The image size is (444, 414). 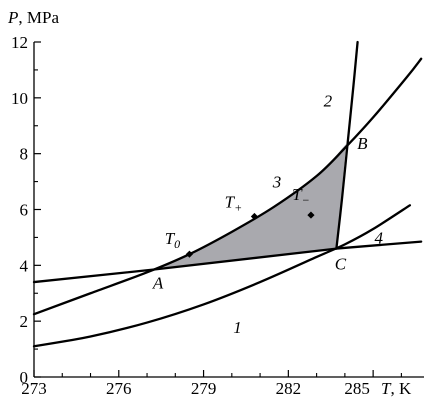 I want to click on point-label-A: A, so click(x=158, y=283).